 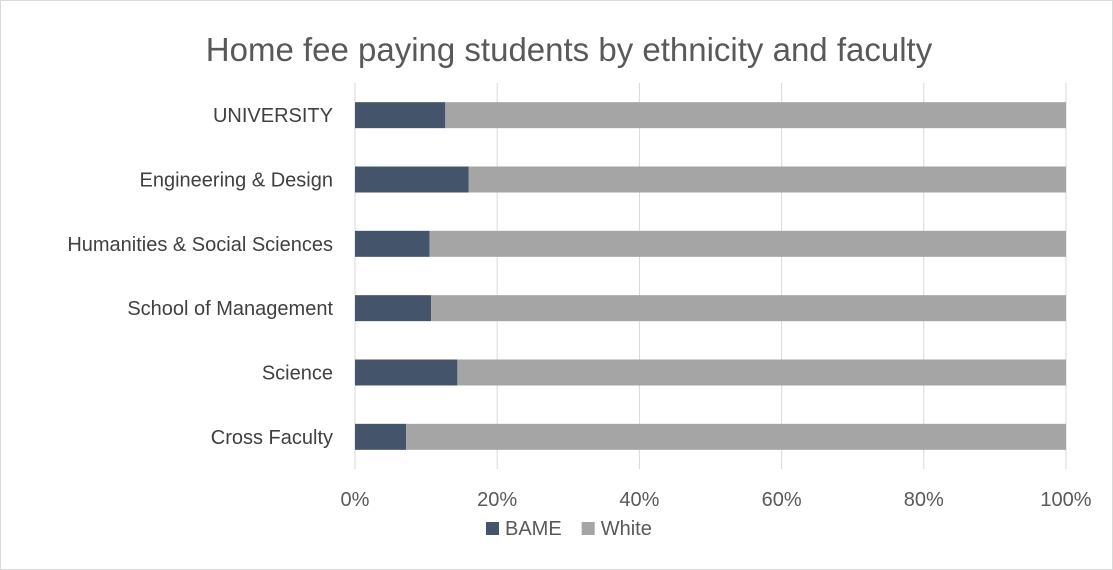 I want to click on x-tick-label-2: 40%, so click(x=639, y=500).